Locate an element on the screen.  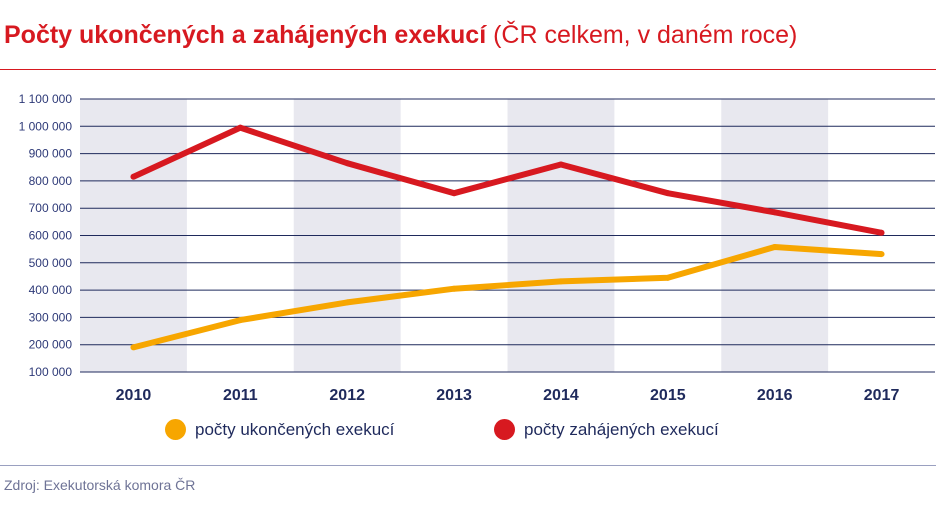
data-point-zahajene-2011 is located at coordinates (240, 127).